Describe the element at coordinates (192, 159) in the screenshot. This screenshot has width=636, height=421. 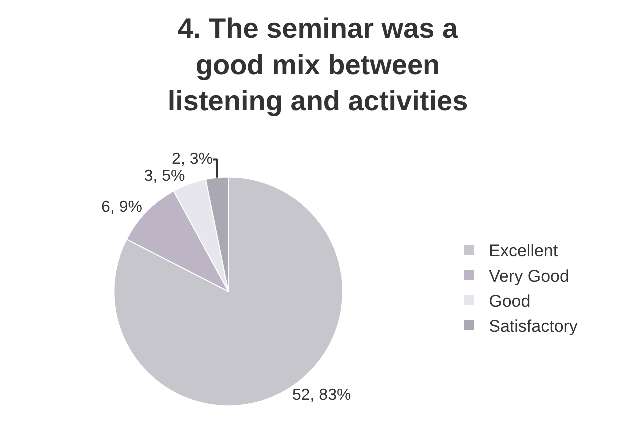
I see `data-label: 2, 3%` at that location.